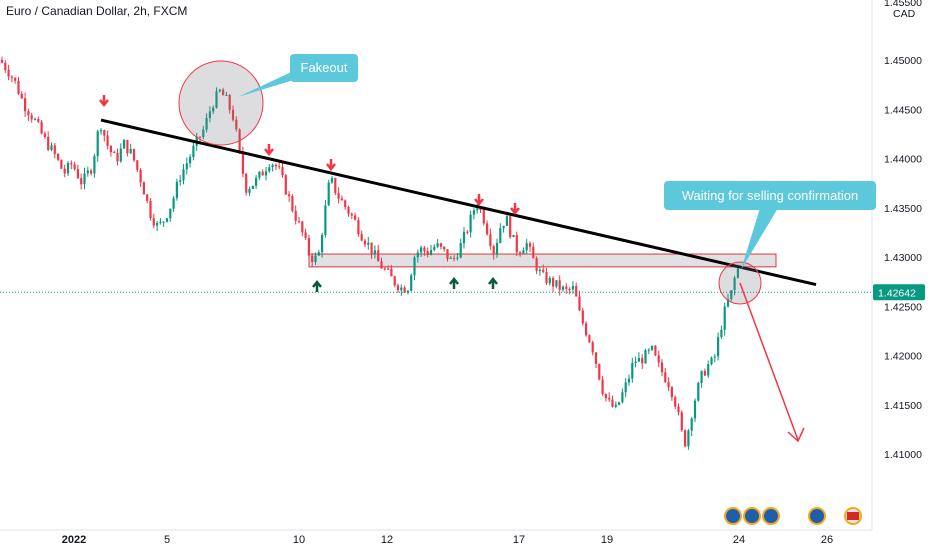  I want to click on waiting-callout-box, so click(770, 195).